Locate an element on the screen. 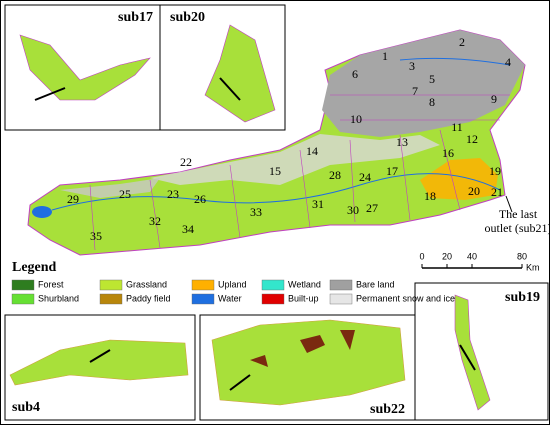  subbasin-label: 35 is located at coordinates (96, 236).